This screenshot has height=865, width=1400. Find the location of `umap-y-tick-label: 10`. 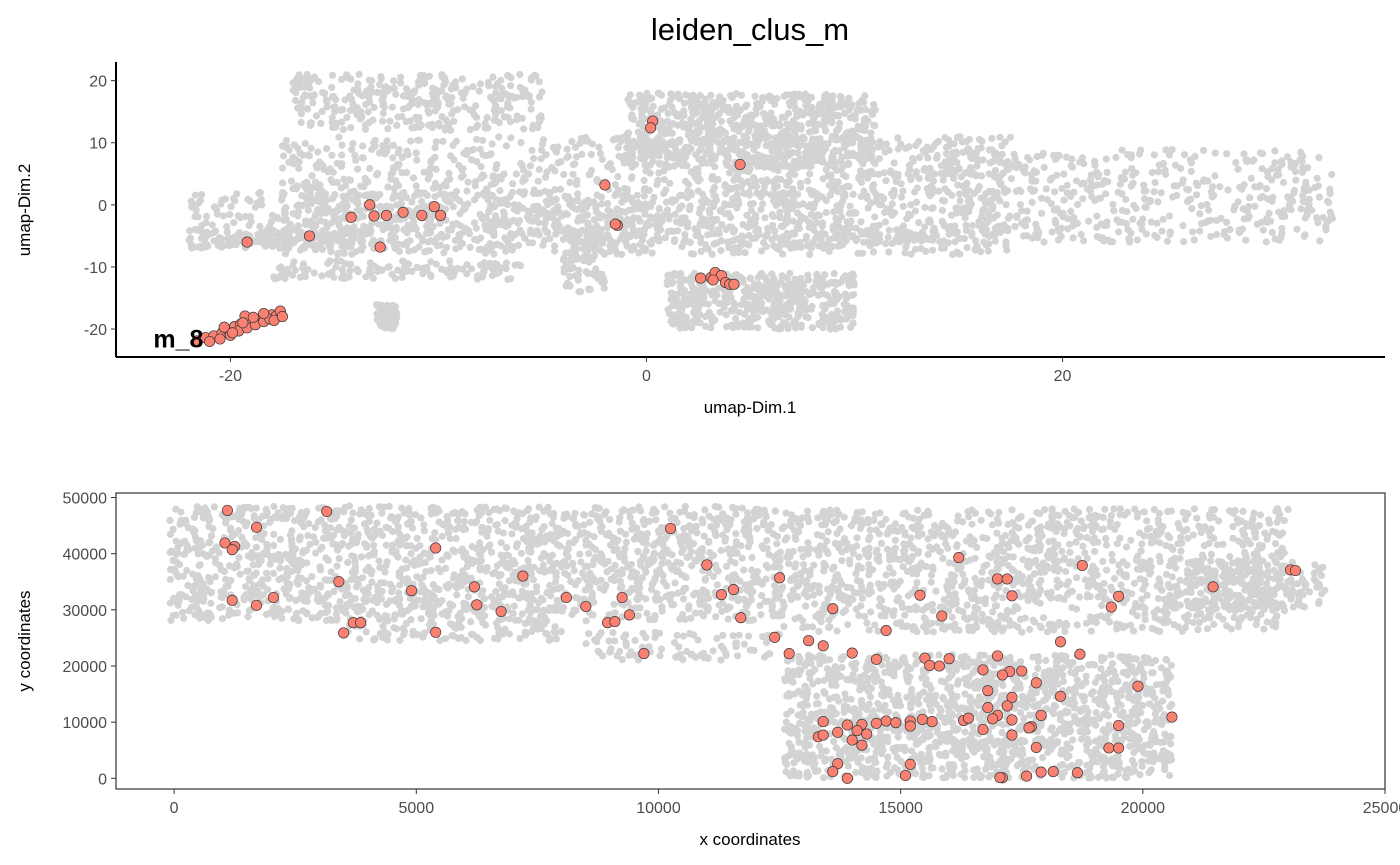

umap-y-tick-label: 10 is located at coordinates (98, 144).